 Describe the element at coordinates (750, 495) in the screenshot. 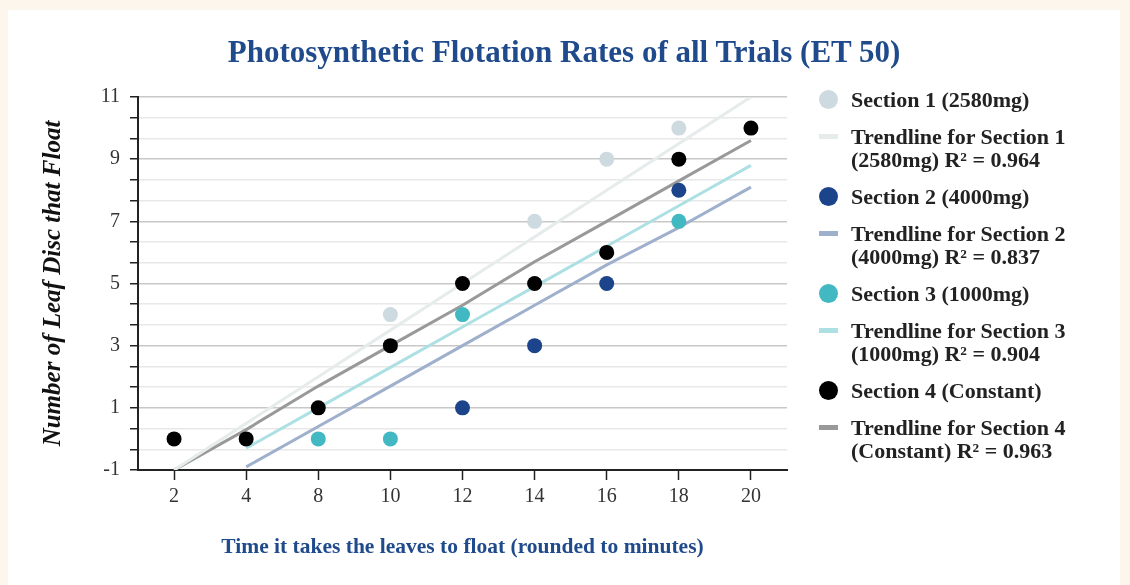

I see `x-tick-label: 20` at that location.